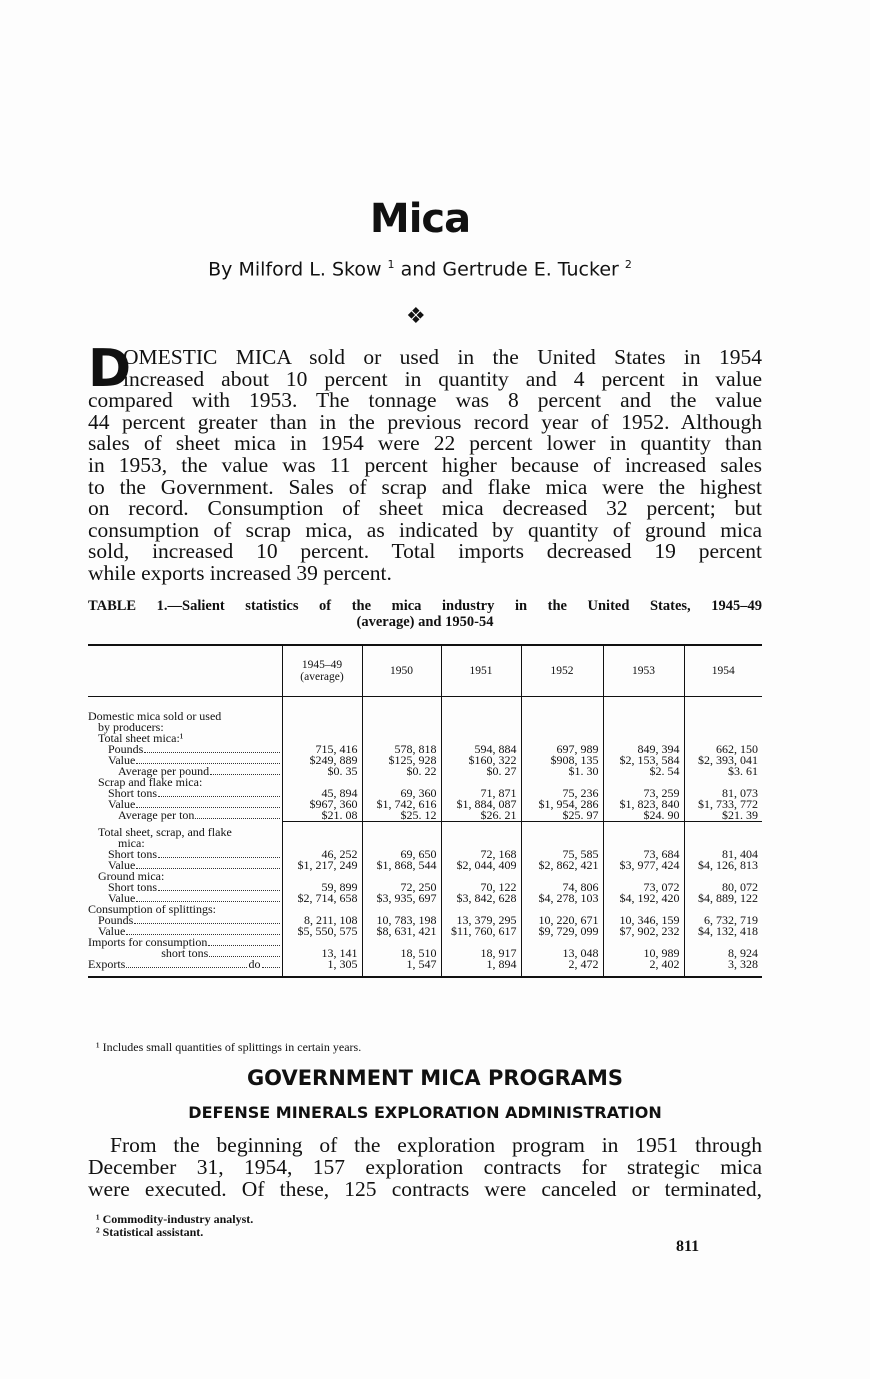  I want to click on table-row: Total sheet mica:¹, so click(425, 738).